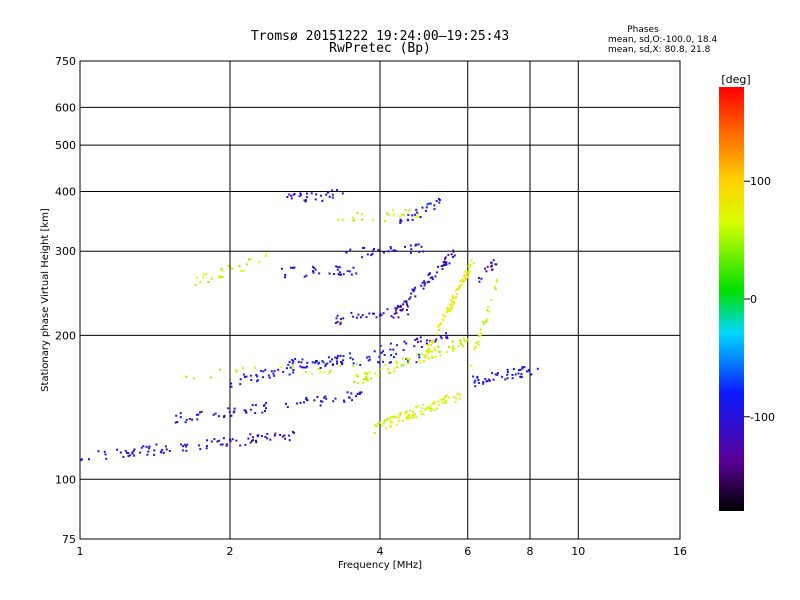 Image resolution: width=800 pixels, height=600 pixels. What do you see at coordinates (65, 191) in the screenshot?
I see `y-tick-label: 400` at bounding box center [65, 191].